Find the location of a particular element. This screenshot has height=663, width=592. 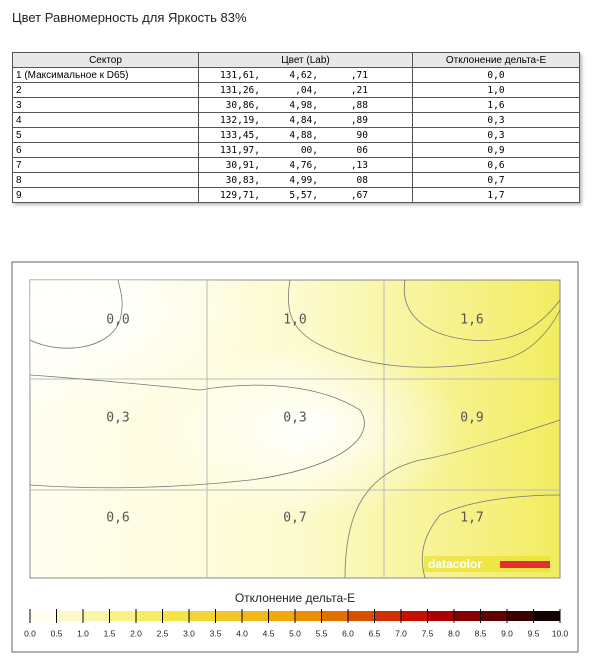

table-row: 7 30,91, 4,76, ,13 0,6 is located at coordinates (296, 165).